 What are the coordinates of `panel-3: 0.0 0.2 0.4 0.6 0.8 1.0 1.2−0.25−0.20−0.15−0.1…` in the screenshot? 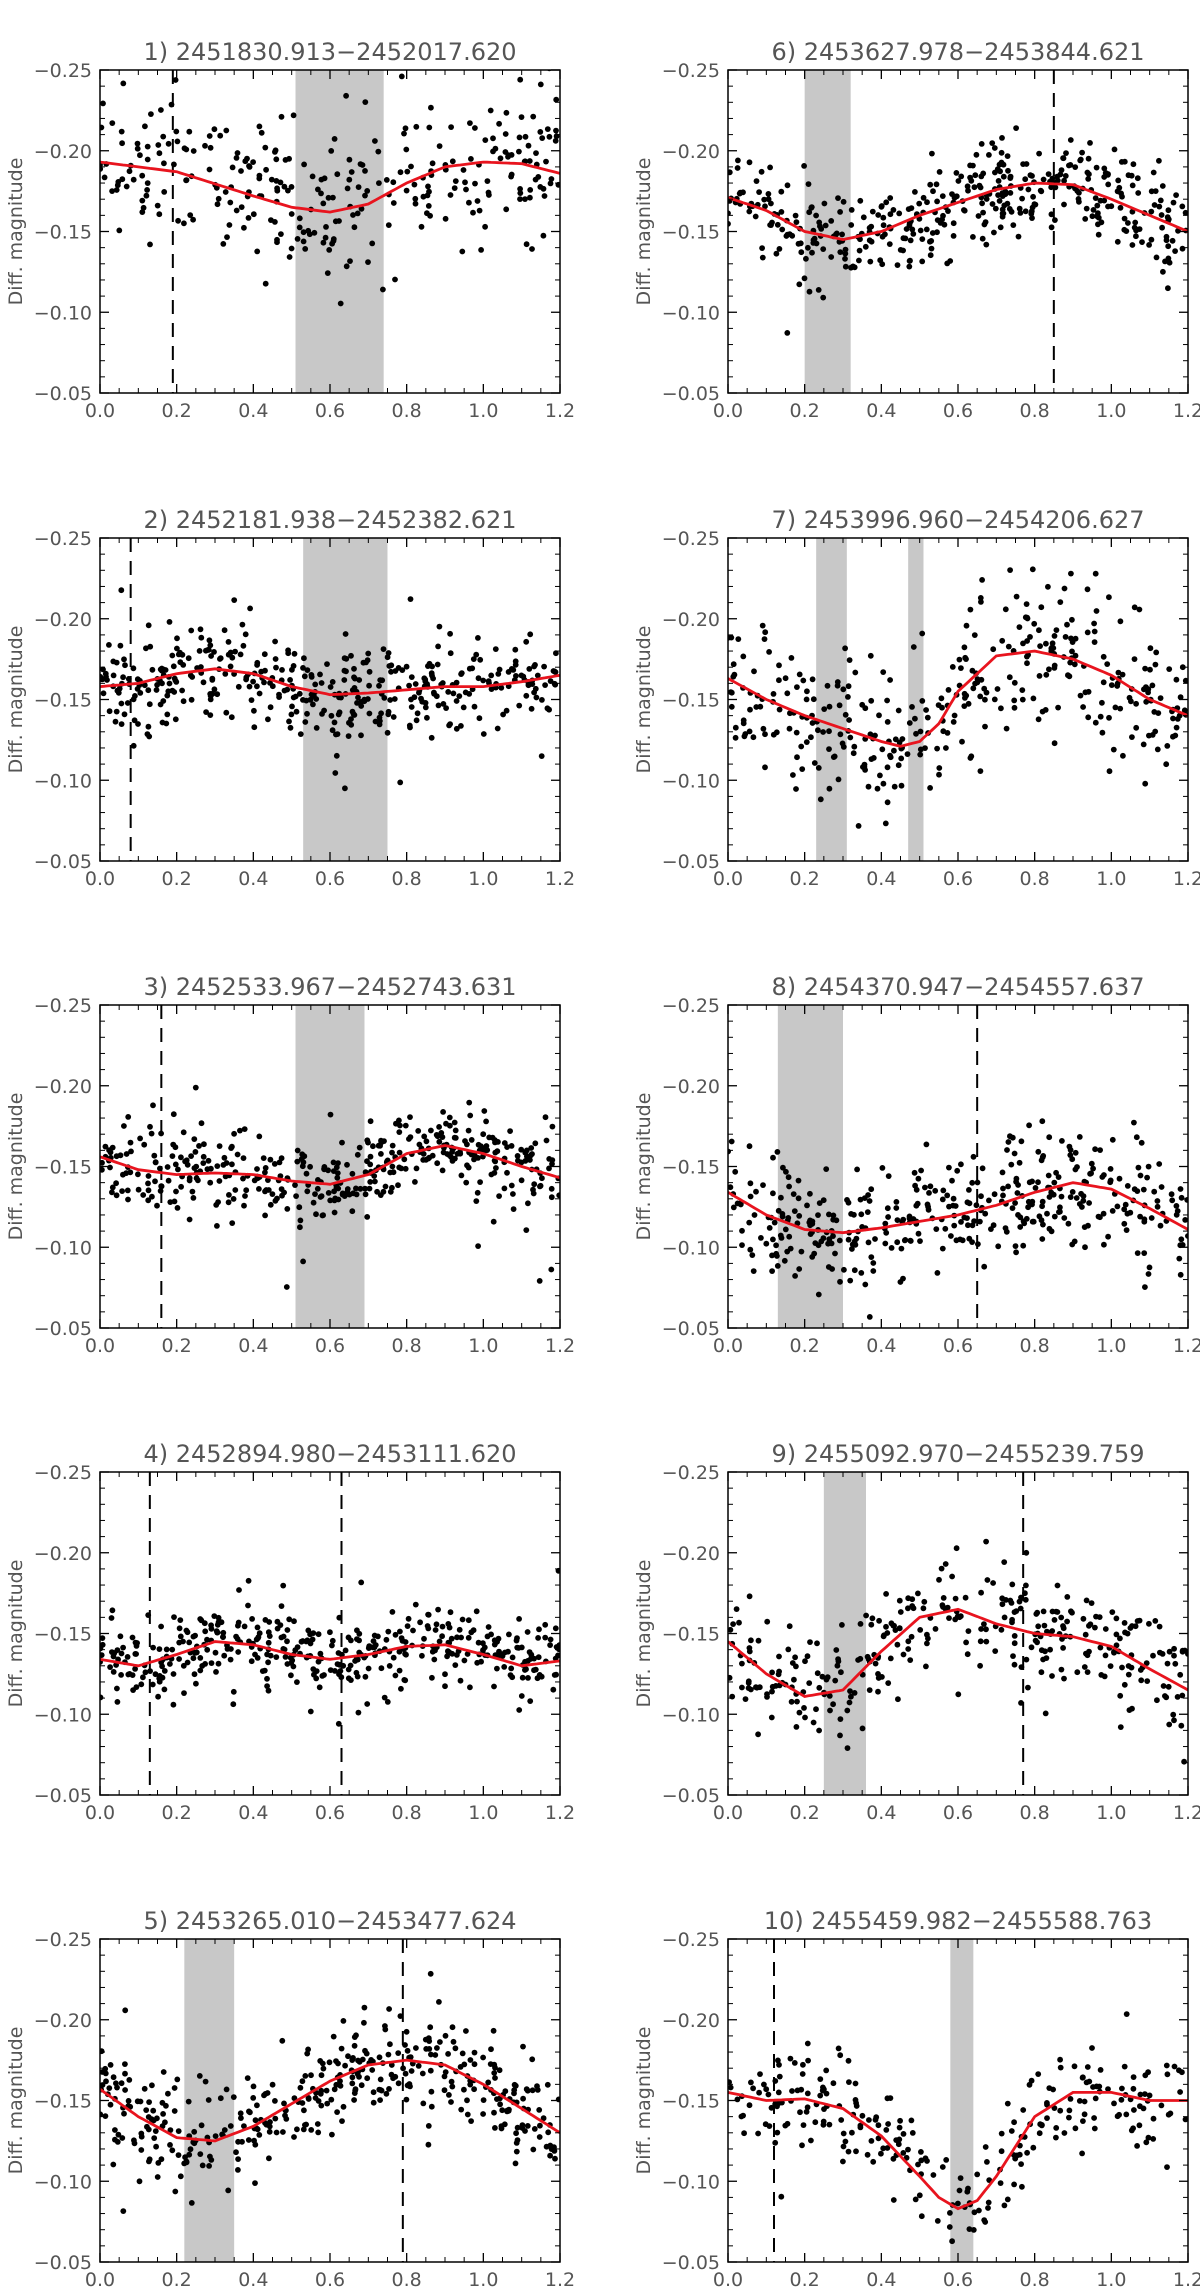 It's located at (290, 698).